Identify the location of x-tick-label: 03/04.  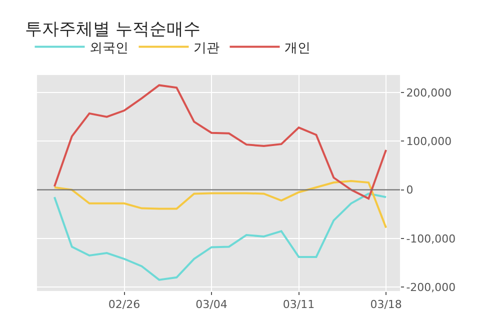
(212, 305).